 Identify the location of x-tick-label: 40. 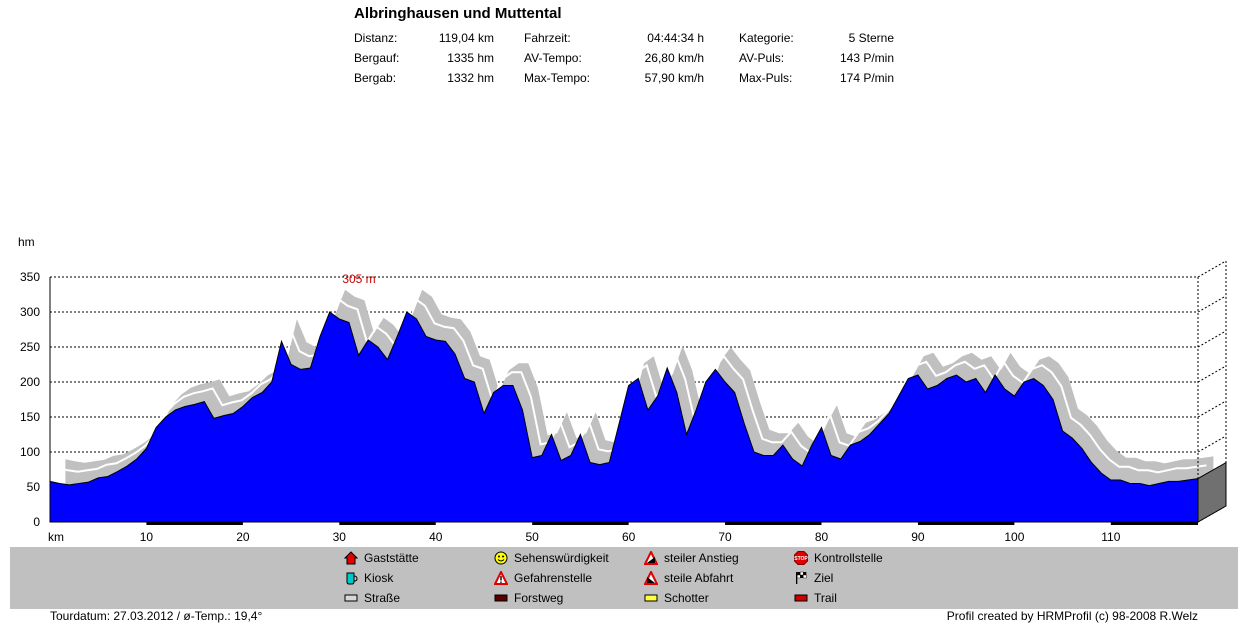
(436, 537).